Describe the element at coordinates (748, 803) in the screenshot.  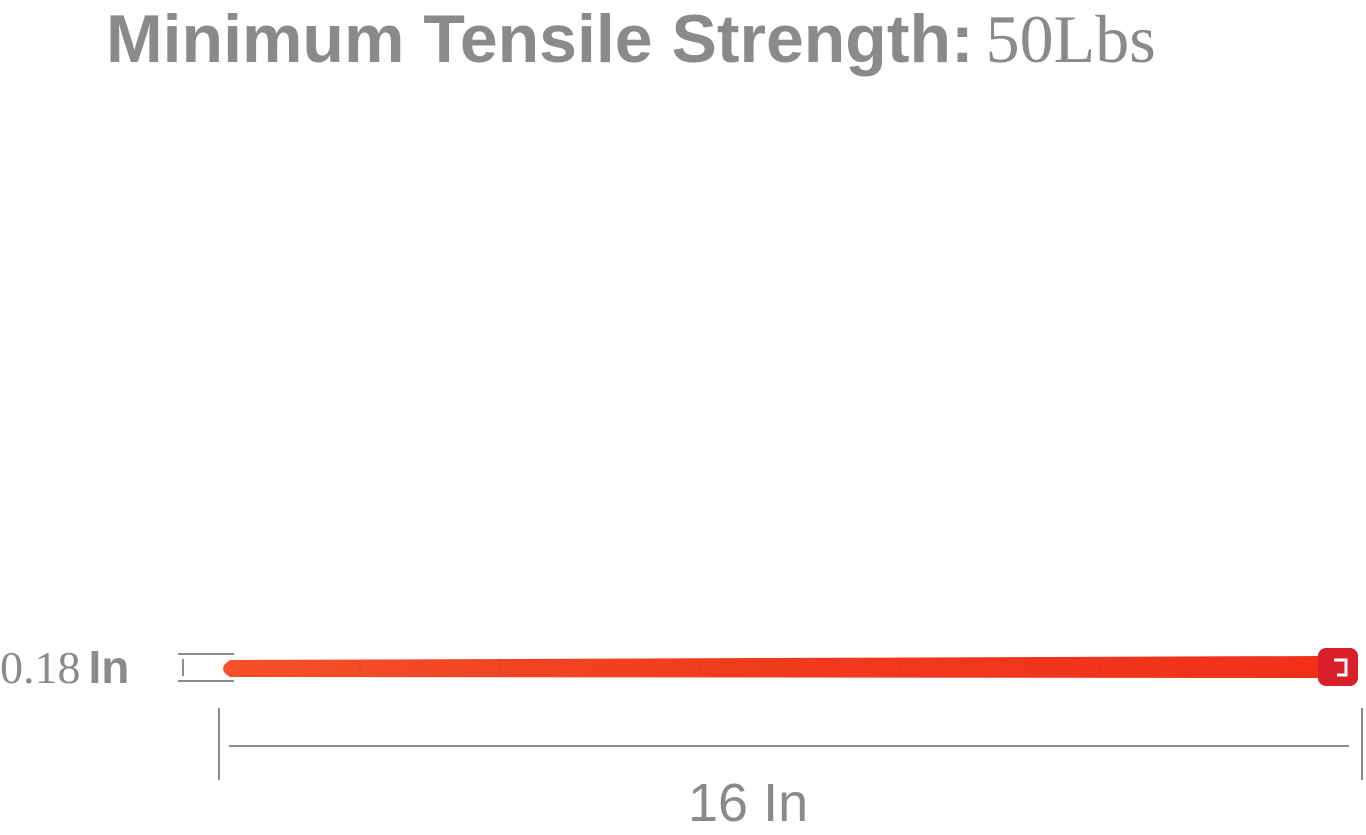
I see `length-dimension-label: 16 In` at that location.